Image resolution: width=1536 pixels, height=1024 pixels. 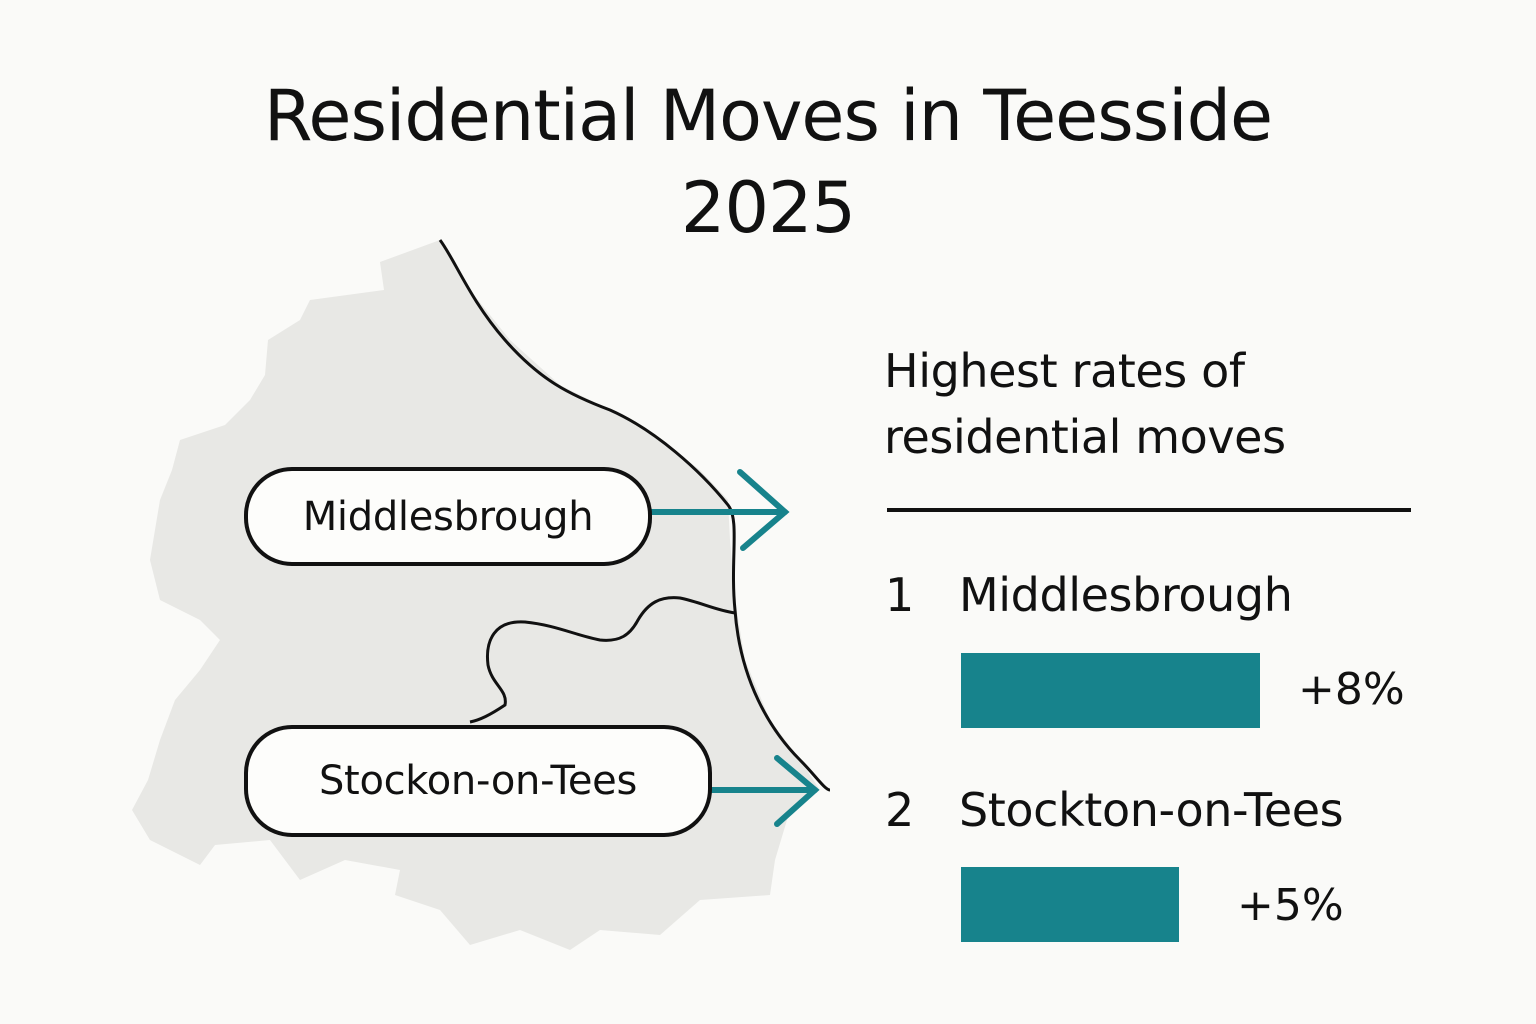 I want to click on map-label-middlesbrough: Middlesbrough, so click(x=448, y=516).